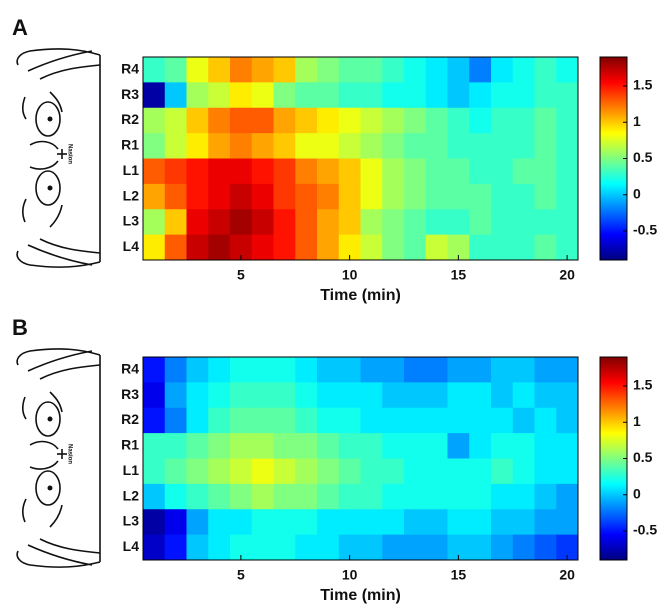  Describe the element at coordinates (131, 246) in the screenshot. I see `row-label: L4` at that location.